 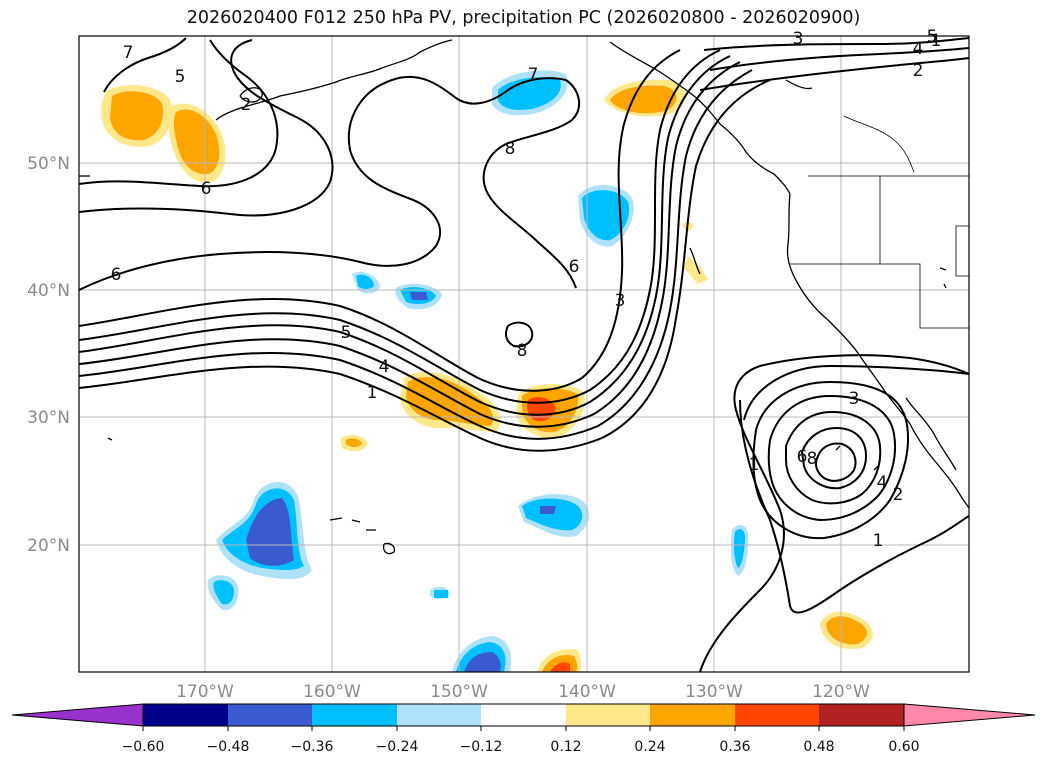 I want to click on colorbar-tick-label: −0.12, so click(x=481, y=747).